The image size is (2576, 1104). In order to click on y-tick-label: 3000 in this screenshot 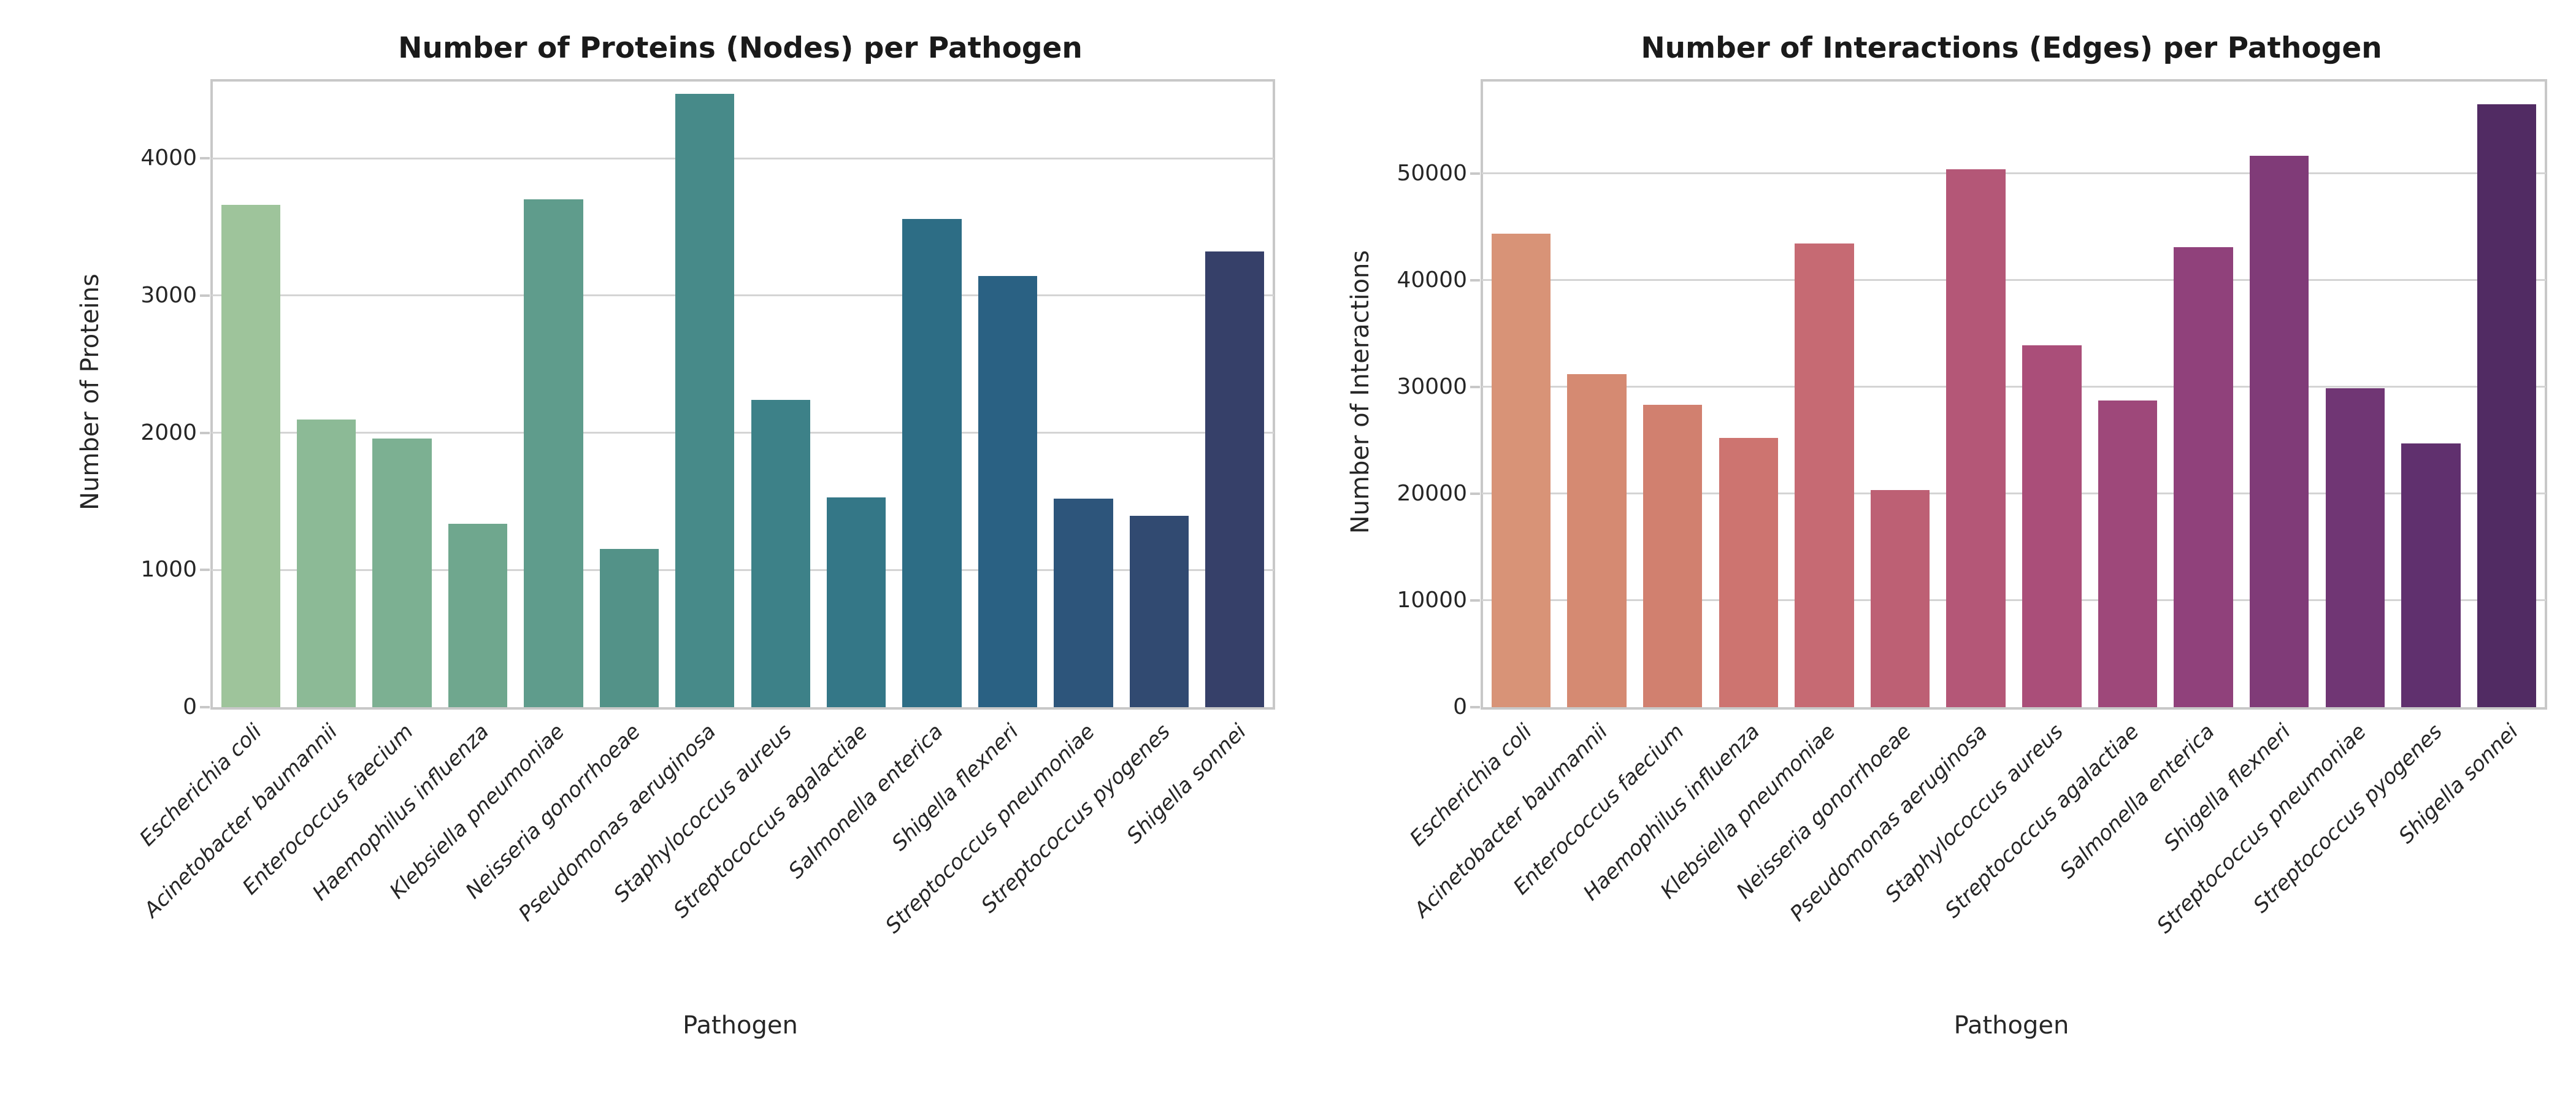, I will do `click(168, 295)`.